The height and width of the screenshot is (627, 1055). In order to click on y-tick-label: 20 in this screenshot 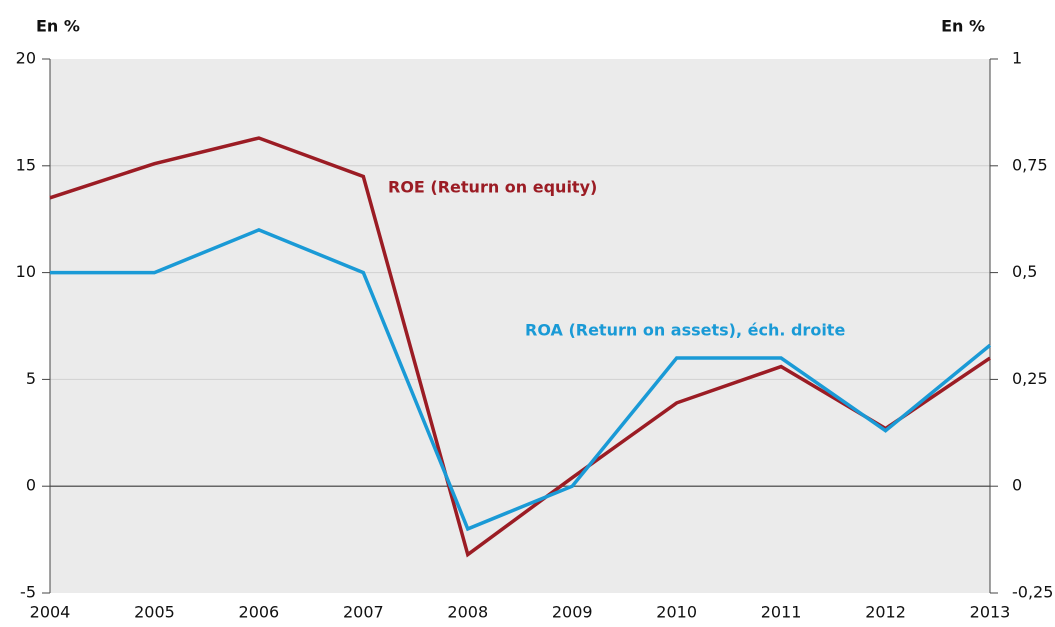, I will do `click(26, 58)`.